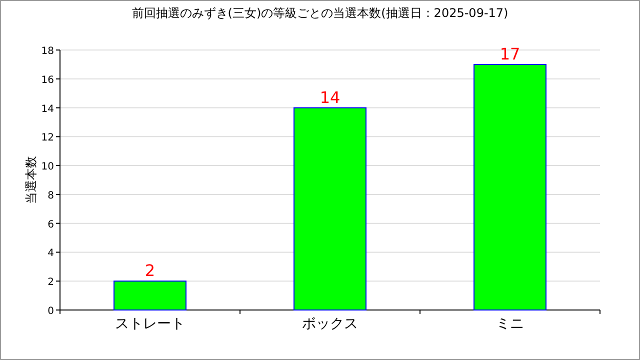  Describe the element at coordinates (47, 109) in the screenshot. I see `y-tick-label: 14` at that location.